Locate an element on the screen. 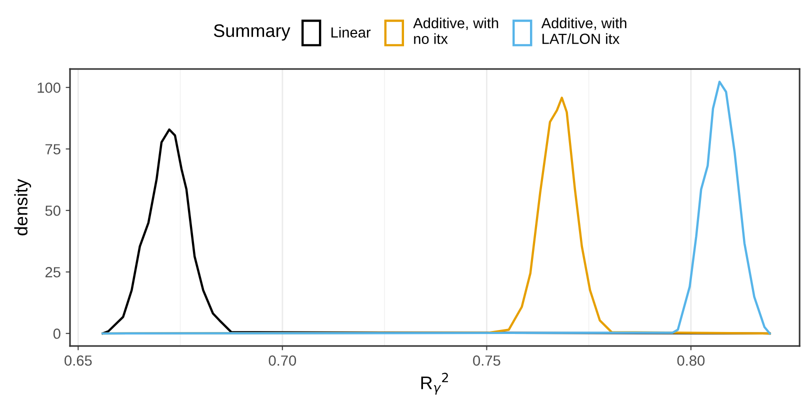 The height and width of the screenshot is (403, 802). y-axis-title: density is located at coordinates (23, 207).